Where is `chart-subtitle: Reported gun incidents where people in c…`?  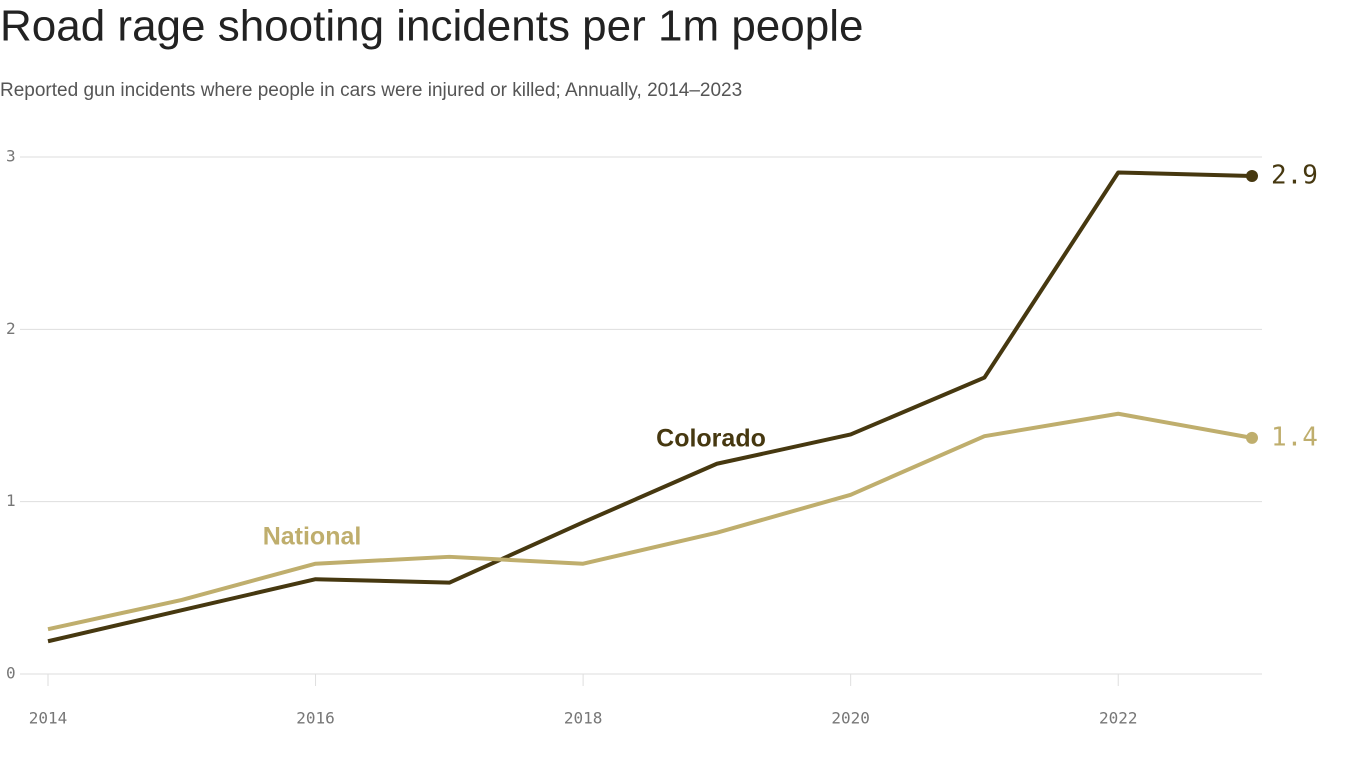
chart-subtitle: Reported gun incidents where people in c… is located at coordinates (371, 90).